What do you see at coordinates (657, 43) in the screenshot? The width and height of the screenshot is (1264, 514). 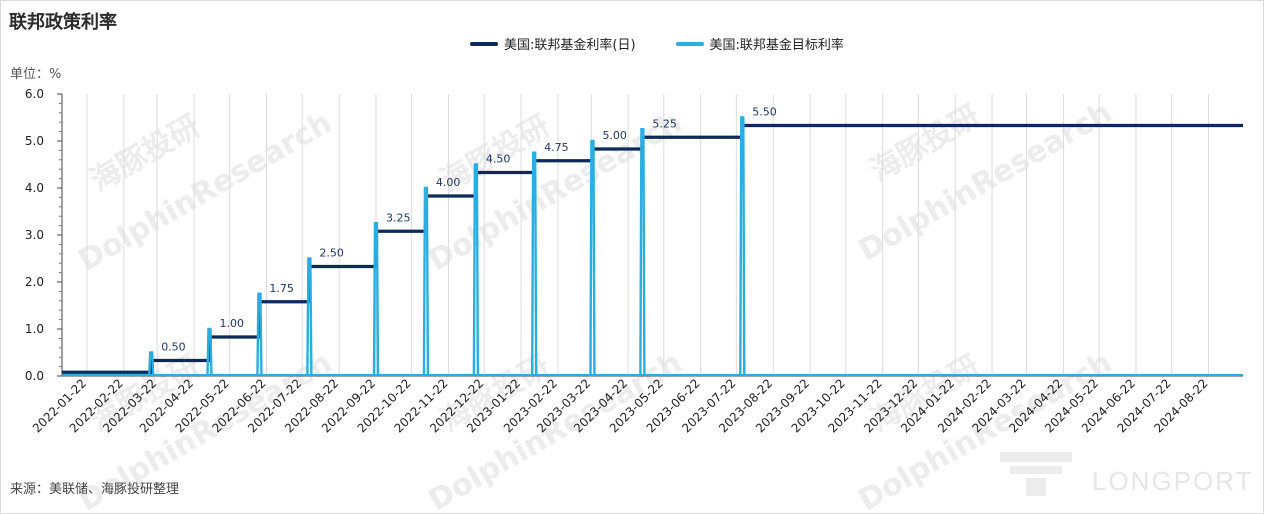 I see `chart-legend: 美国:联邦基金利率(日) 美国:联邦基金目标利率` at bounding box center [657, 43].